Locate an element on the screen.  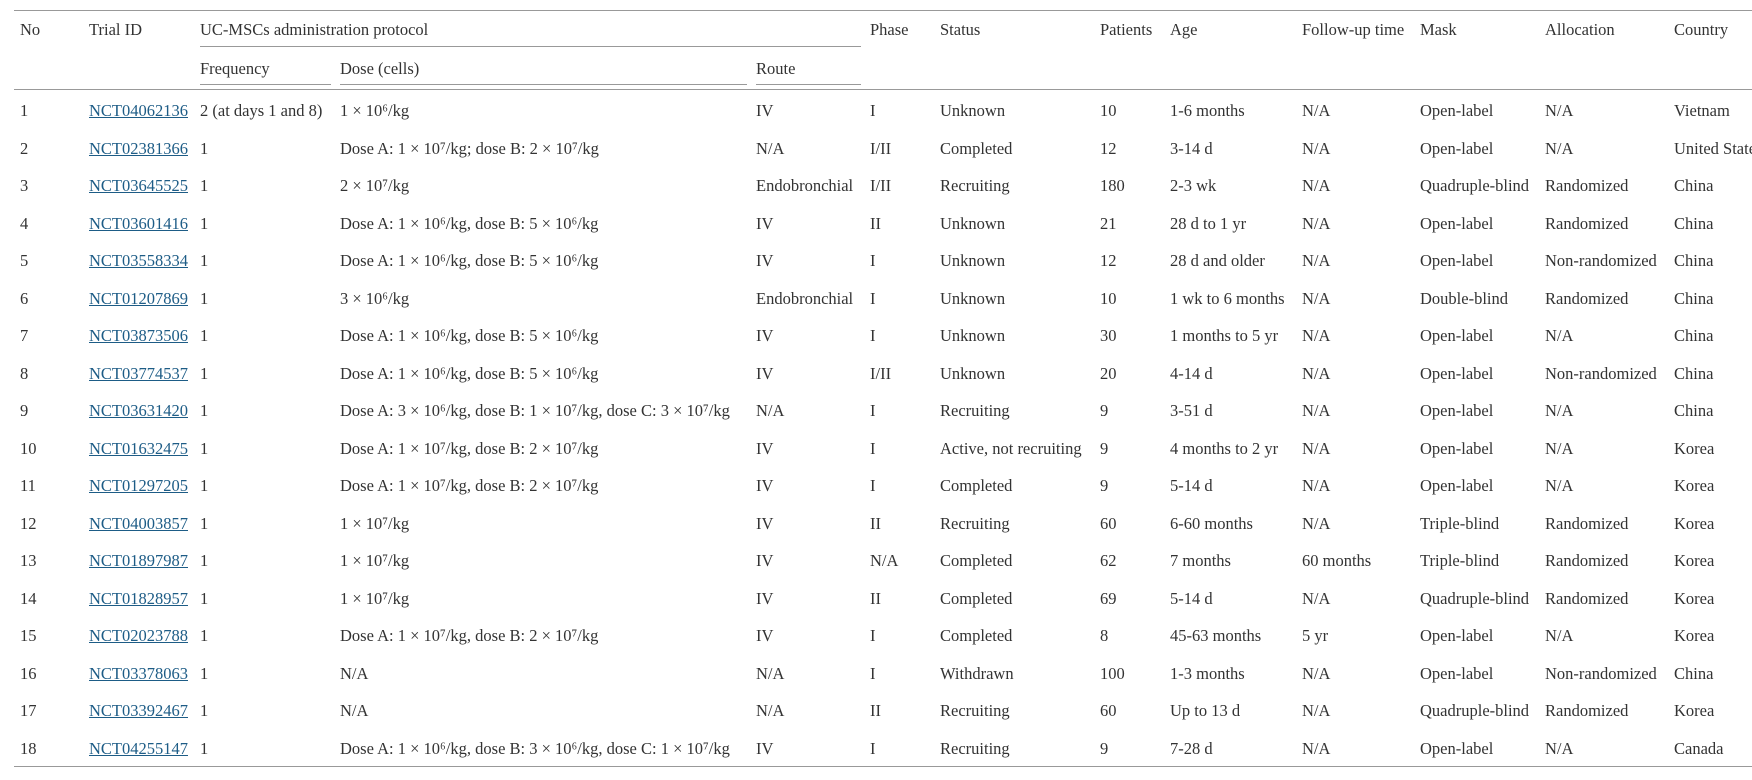
age: 45-63 months is located at coordinates (1216, 635).